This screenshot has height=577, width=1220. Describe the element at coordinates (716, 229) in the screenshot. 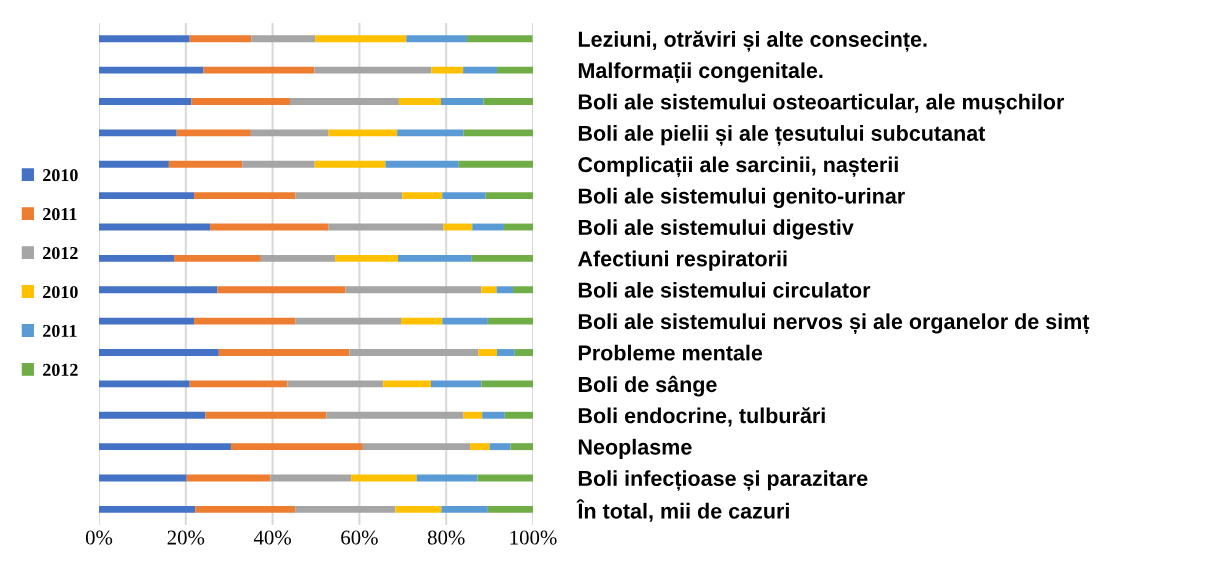

I see `y-tick-label: Boli ale sistemului digestiv` at that location.